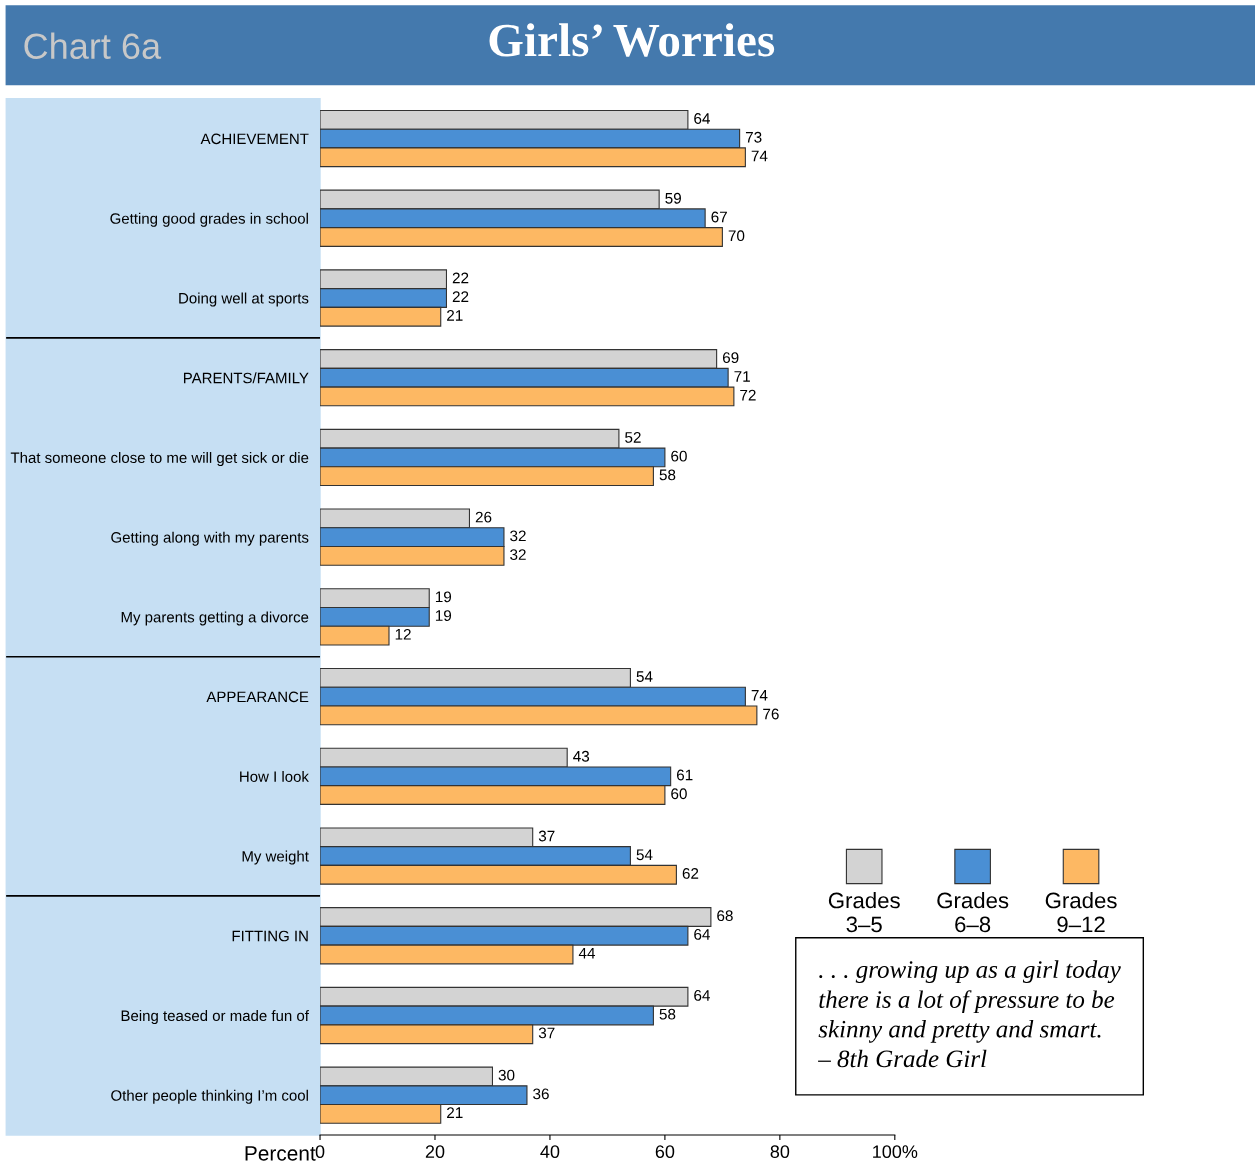 Image resolution: width=1255 pixels, height=1175 pixels. Describe the element at coordinates (215, 618) in the screenshot. I see `y-tick-label: My parents getting a divorce` at that location.